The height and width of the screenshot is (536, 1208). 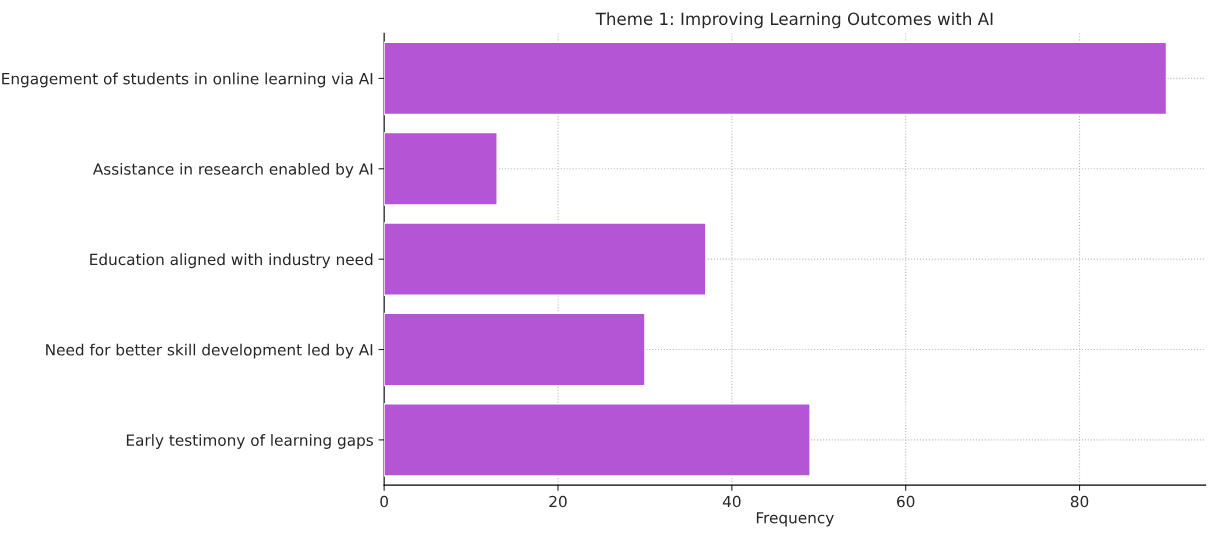 What do you see at coordinates (794, 20) in the screenshot?
I see `chart-title: Theme 1: Improving Learning Outcomes with AI` at bounding box center [794, 20].